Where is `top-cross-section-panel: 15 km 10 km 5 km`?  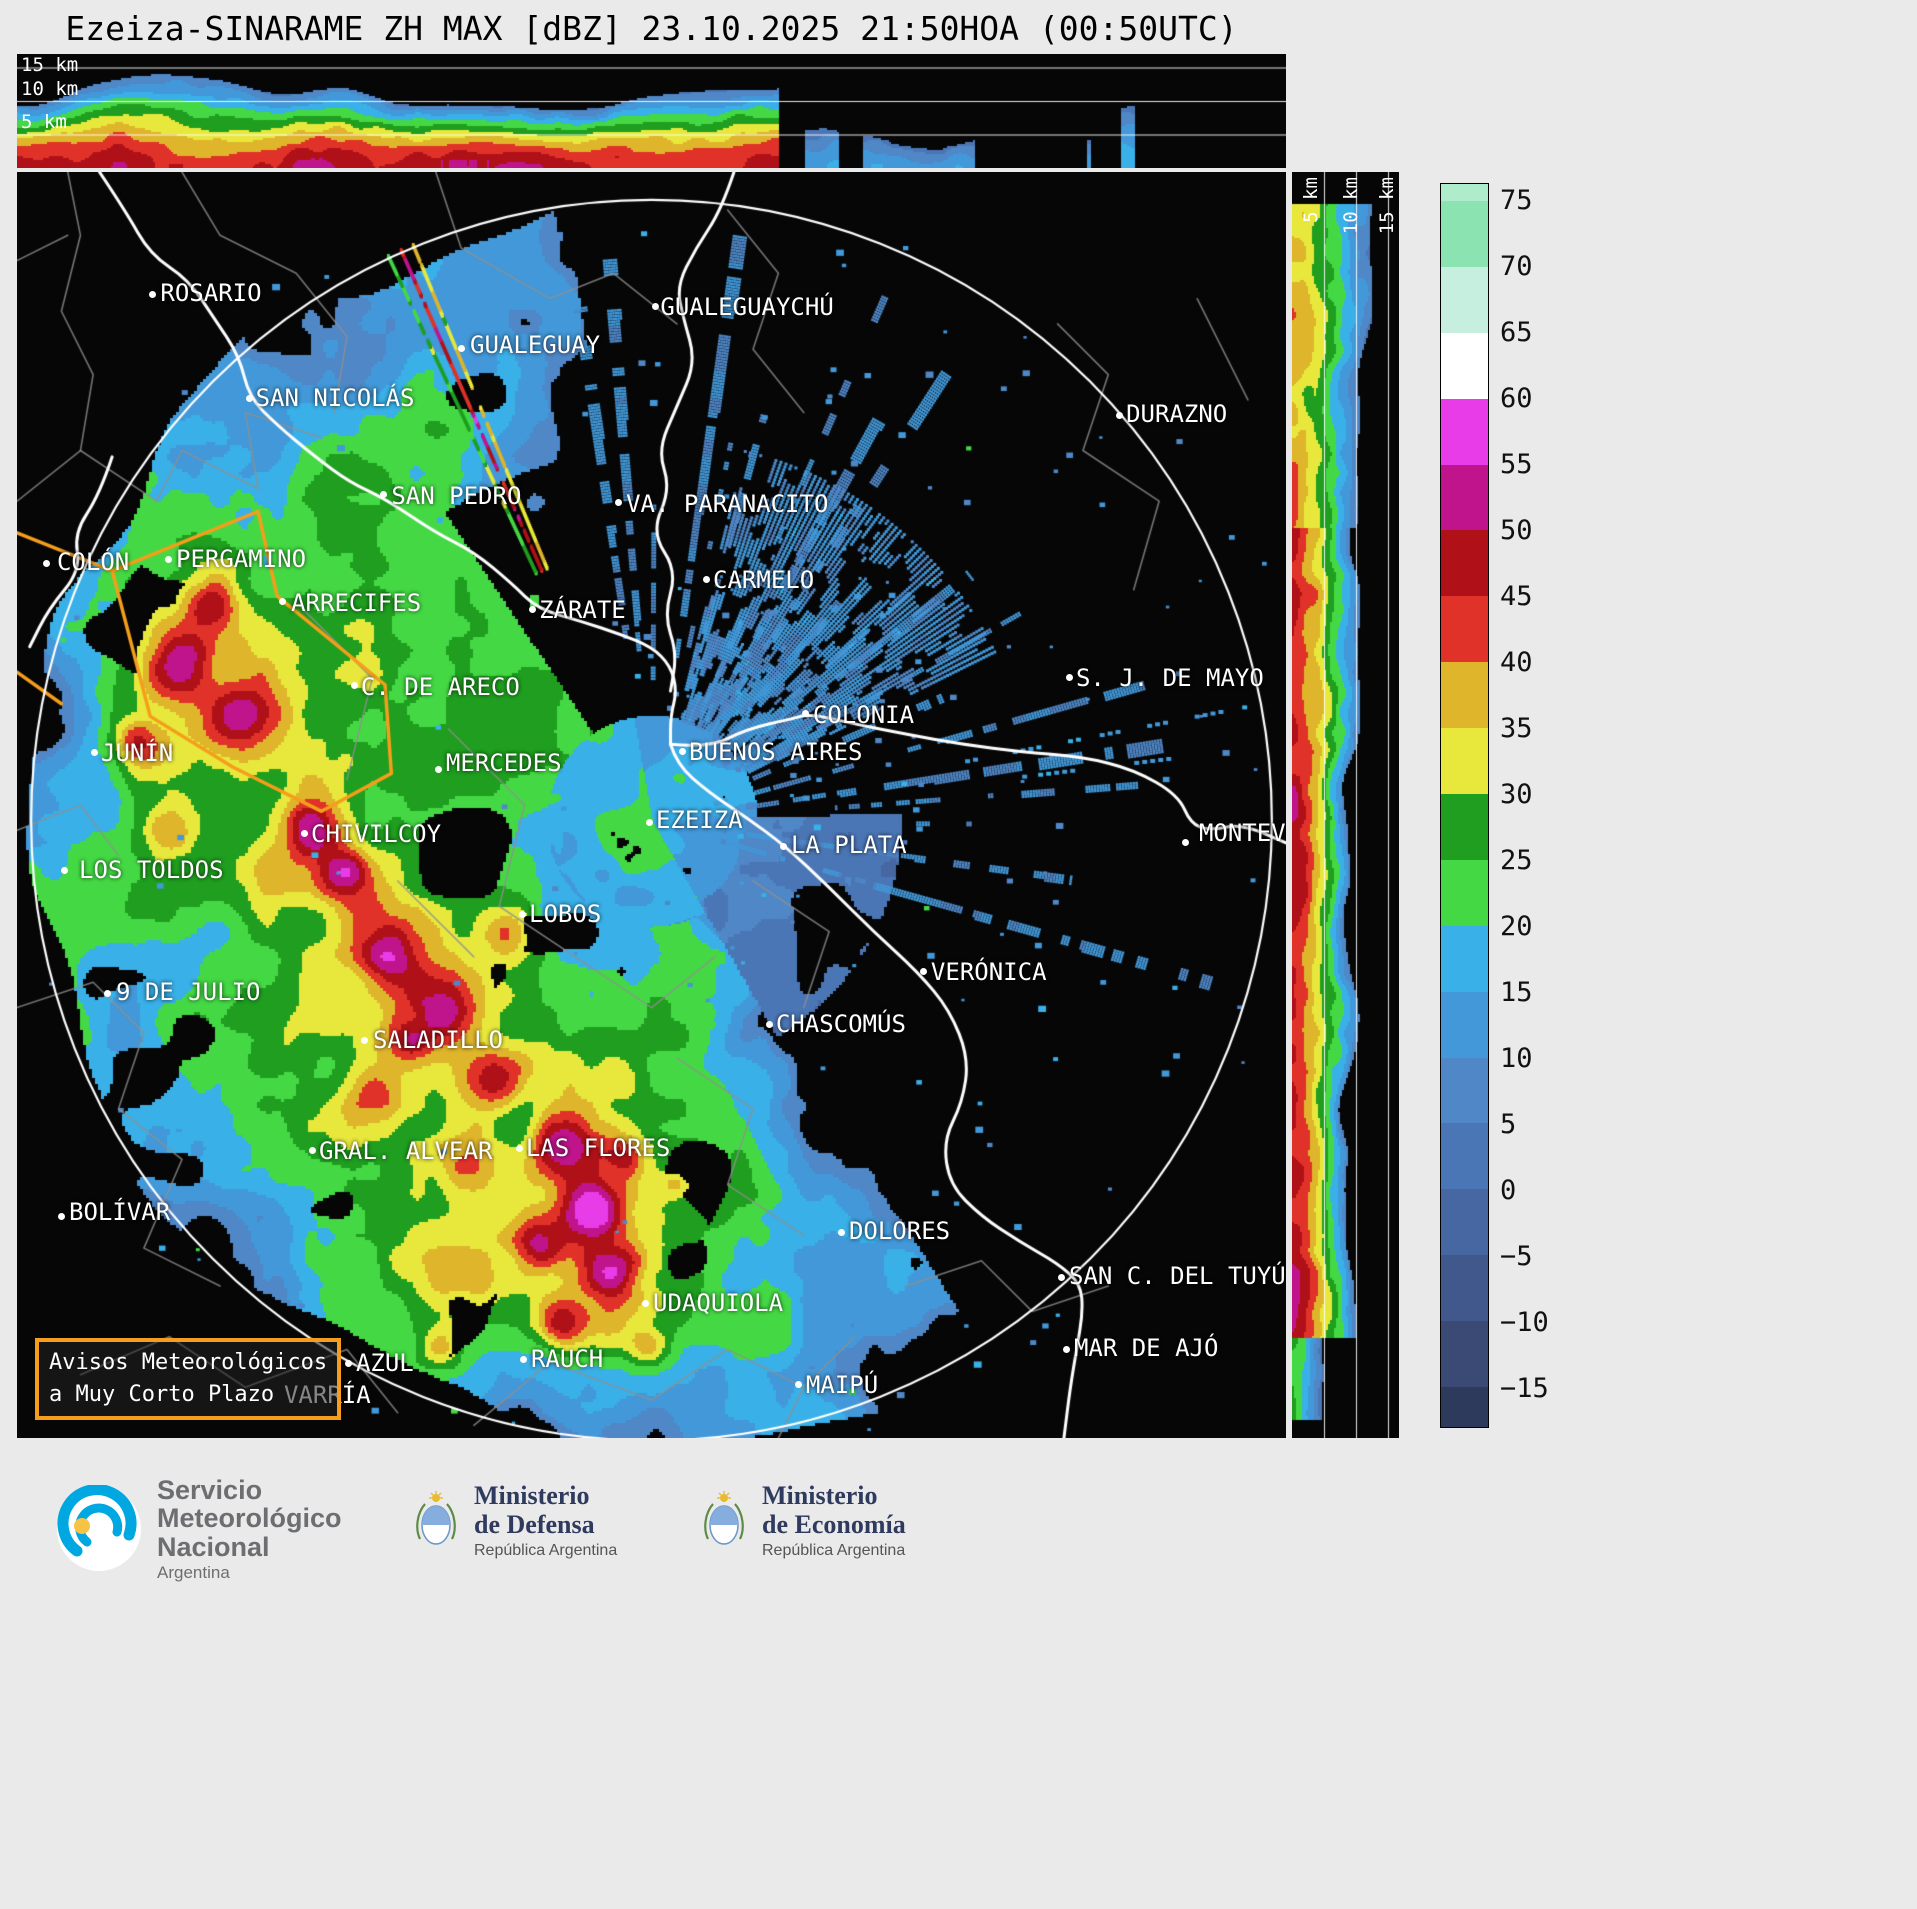 top-cross-section-panel: 15 km 10 km 5 km is located at coordinates (651, 111).